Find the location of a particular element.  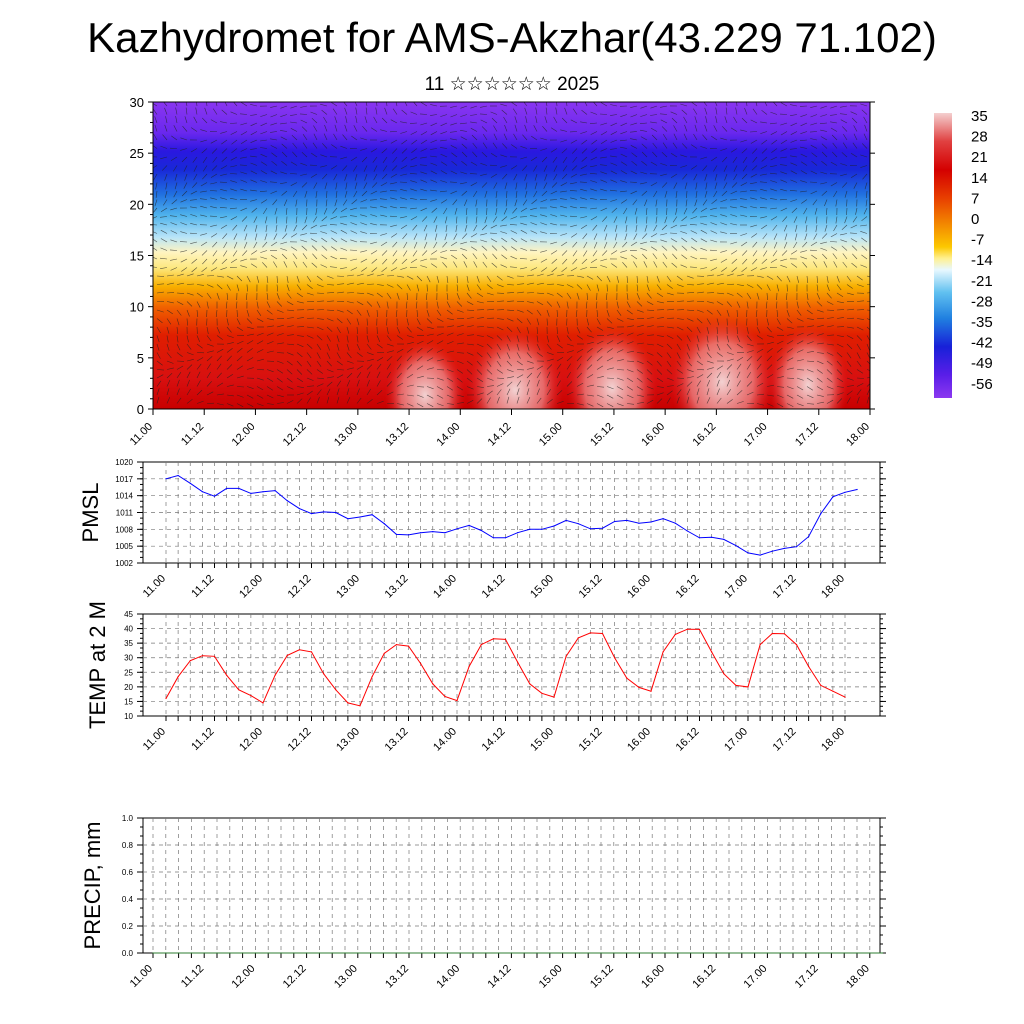

x-tick-label: 15.00 is located at coordinates (542, 587).